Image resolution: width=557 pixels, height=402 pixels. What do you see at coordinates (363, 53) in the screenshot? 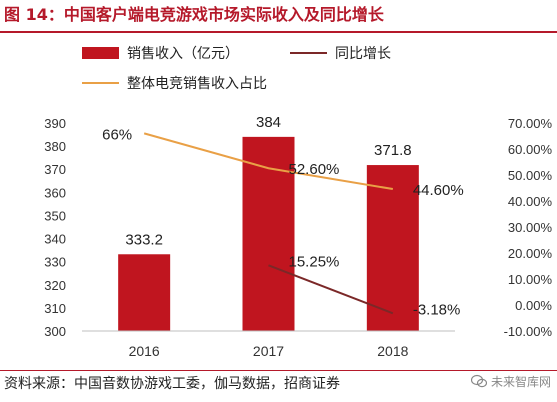
I see `legend-label-yoy: 同比增长` at bounding box center [363, 53].